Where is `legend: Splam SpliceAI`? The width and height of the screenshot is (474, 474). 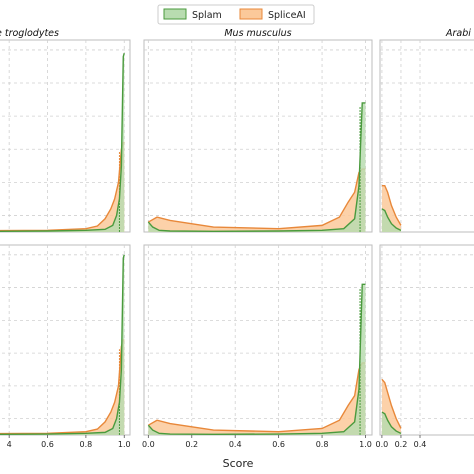 legend: Splam SpliceAI is located at coordinates (236, 14).